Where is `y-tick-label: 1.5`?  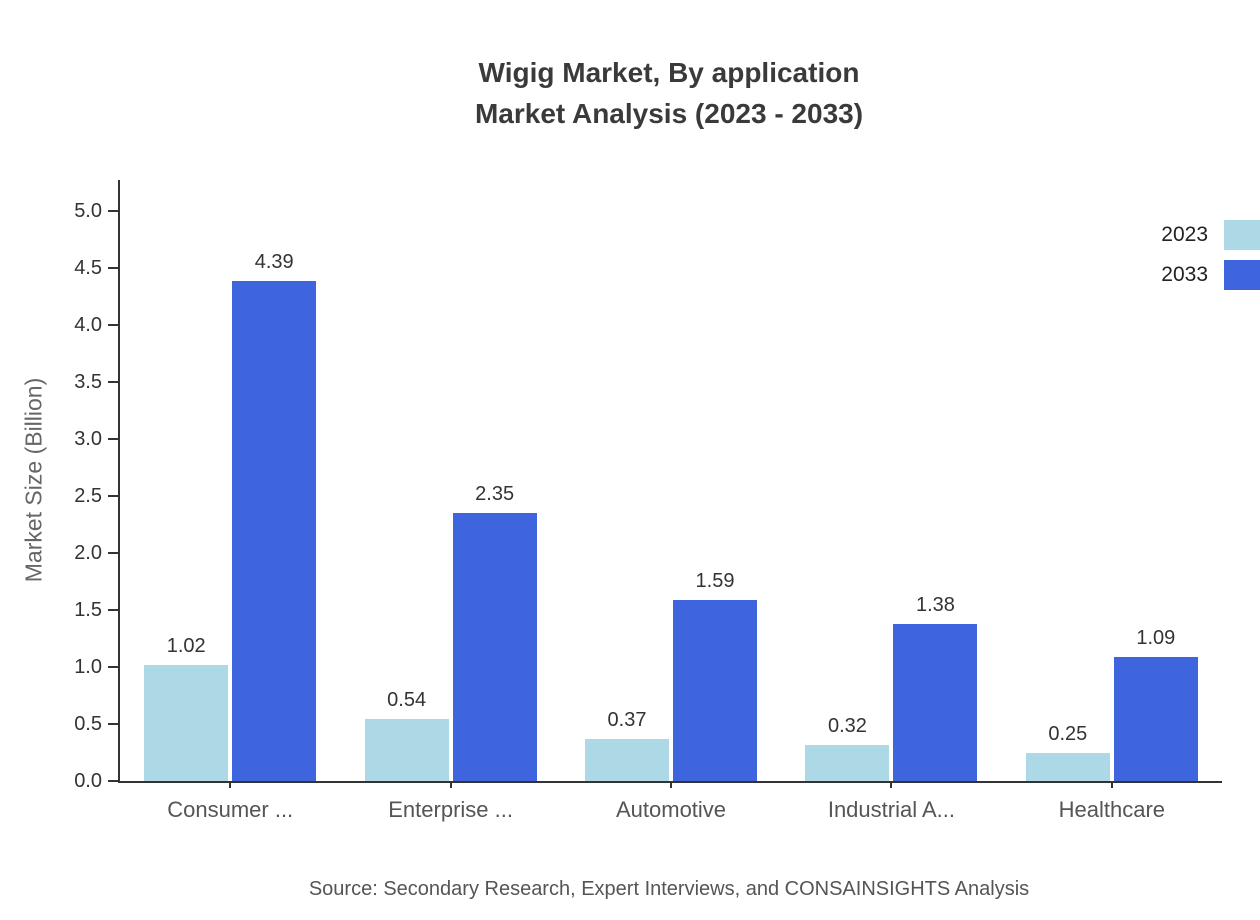 y-tick-label: 1.5 is located at coordinates (88, 610).